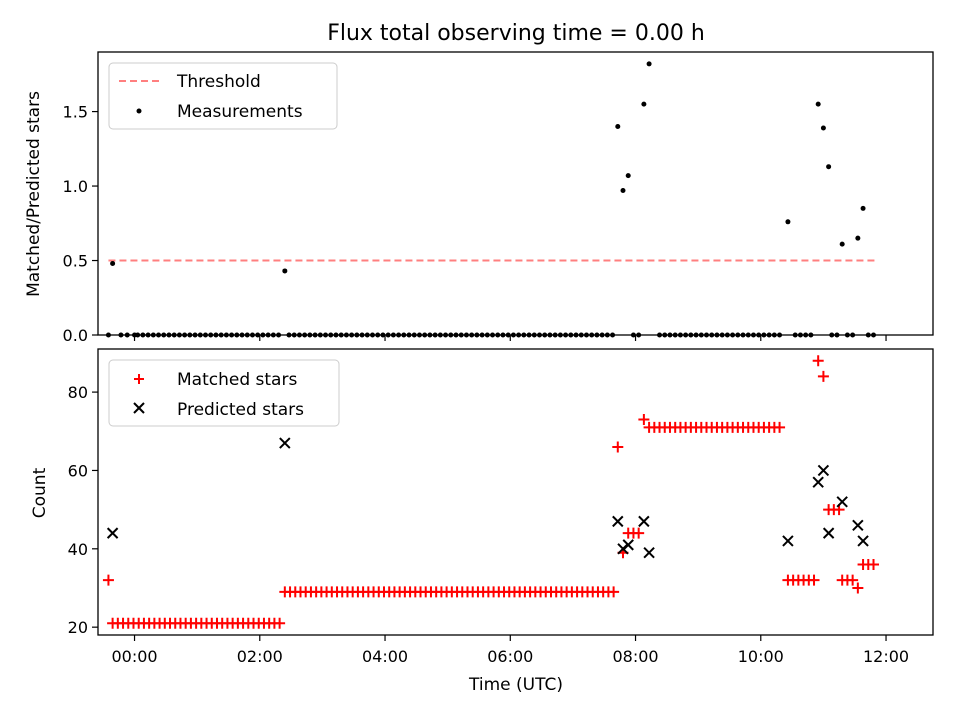 This screenshot has width=960, height=720. I want to click on measurements-legend-swatch, so click(139, 111).